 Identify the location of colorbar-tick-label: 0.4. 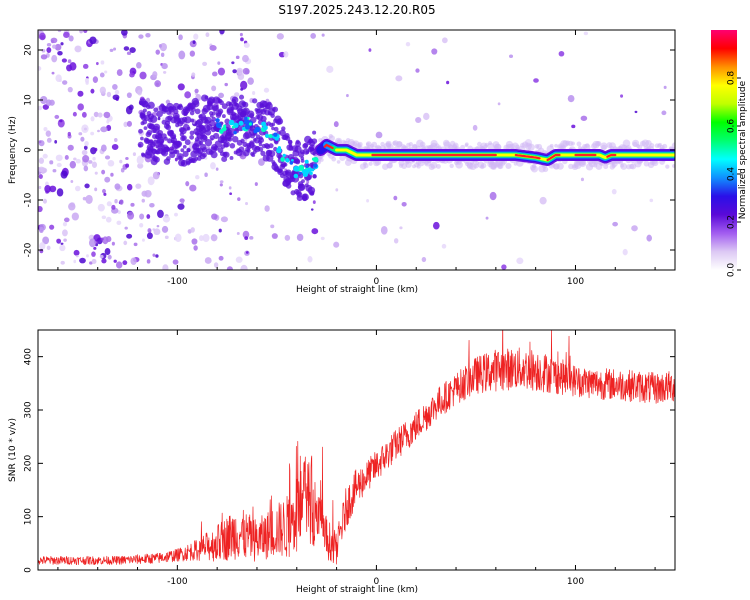
(732, 174).